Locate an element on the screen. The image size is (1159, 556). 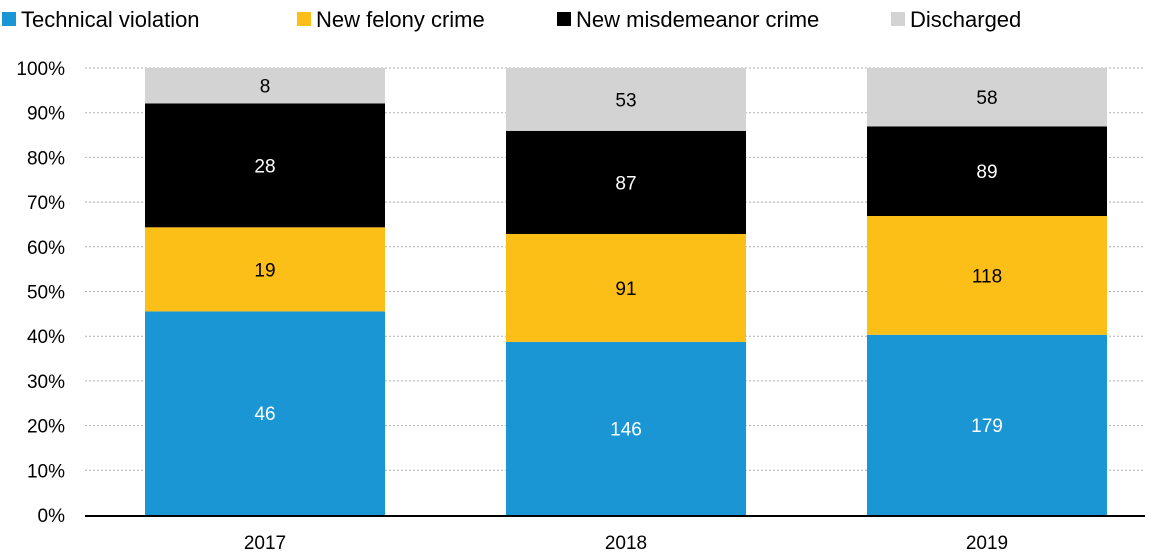
legend-label: Technical violation is located at coordinates (110, 19).